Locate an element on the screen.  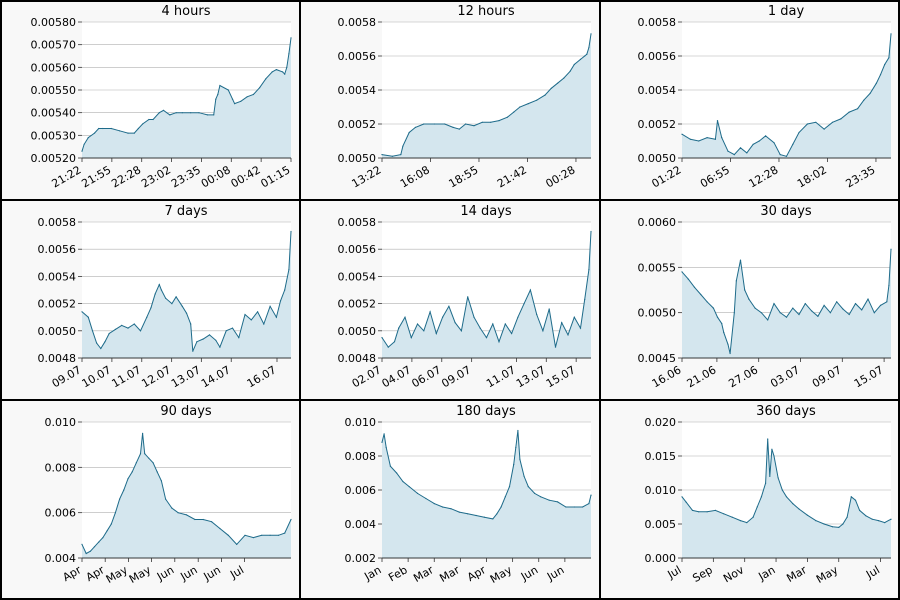
series-line is located at coordinates (486, 95).